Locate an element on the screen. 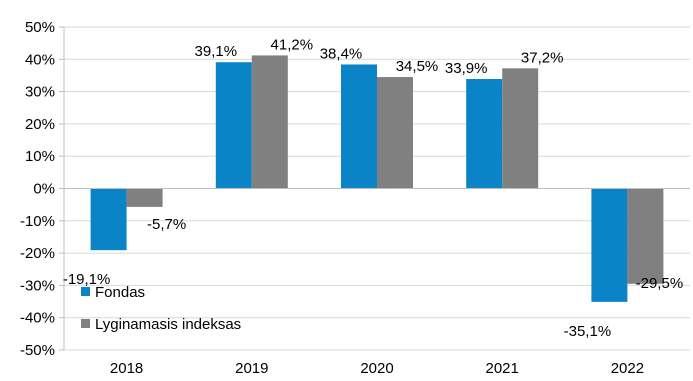 The width and height of the screenshot is (693, 381). y-tick-label: 40% is located at coordinates (40, 59).